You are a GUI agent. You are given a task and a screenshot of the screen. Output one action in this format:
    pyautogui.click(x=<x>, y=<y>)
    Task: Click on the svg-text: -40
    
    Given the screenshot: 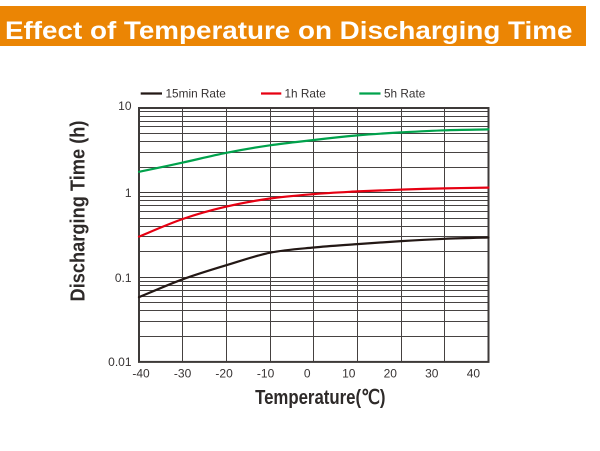 What is the action you would take?
    pyautogui.click(x=141, y=374)
    